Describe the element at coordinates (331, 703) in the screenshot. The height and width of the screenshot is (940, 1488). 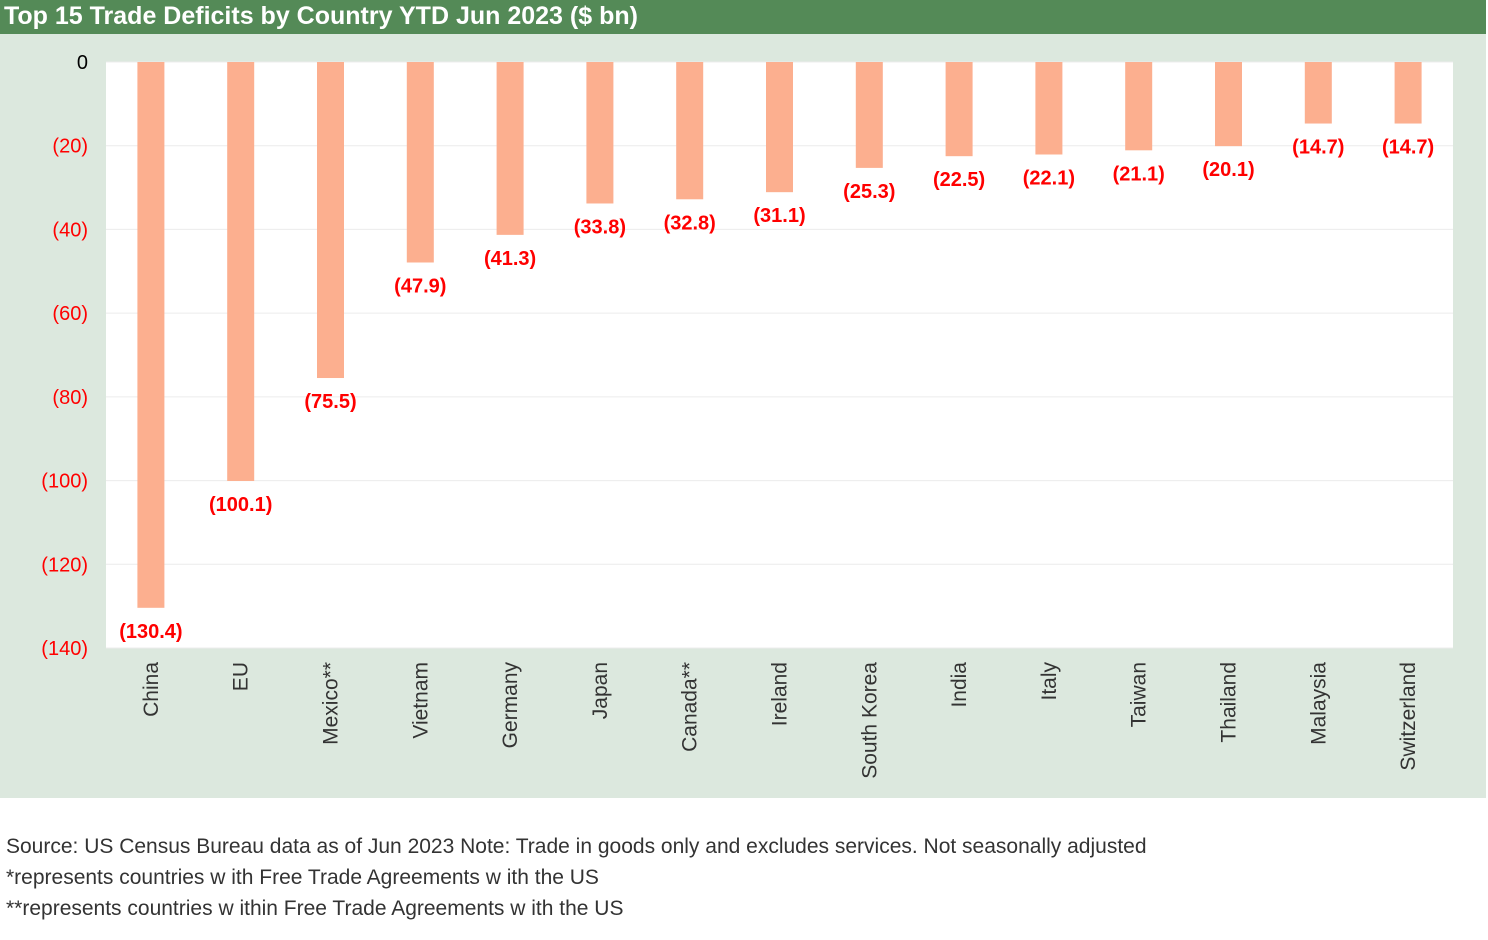
I see `category-label: Mexico**` at that location.